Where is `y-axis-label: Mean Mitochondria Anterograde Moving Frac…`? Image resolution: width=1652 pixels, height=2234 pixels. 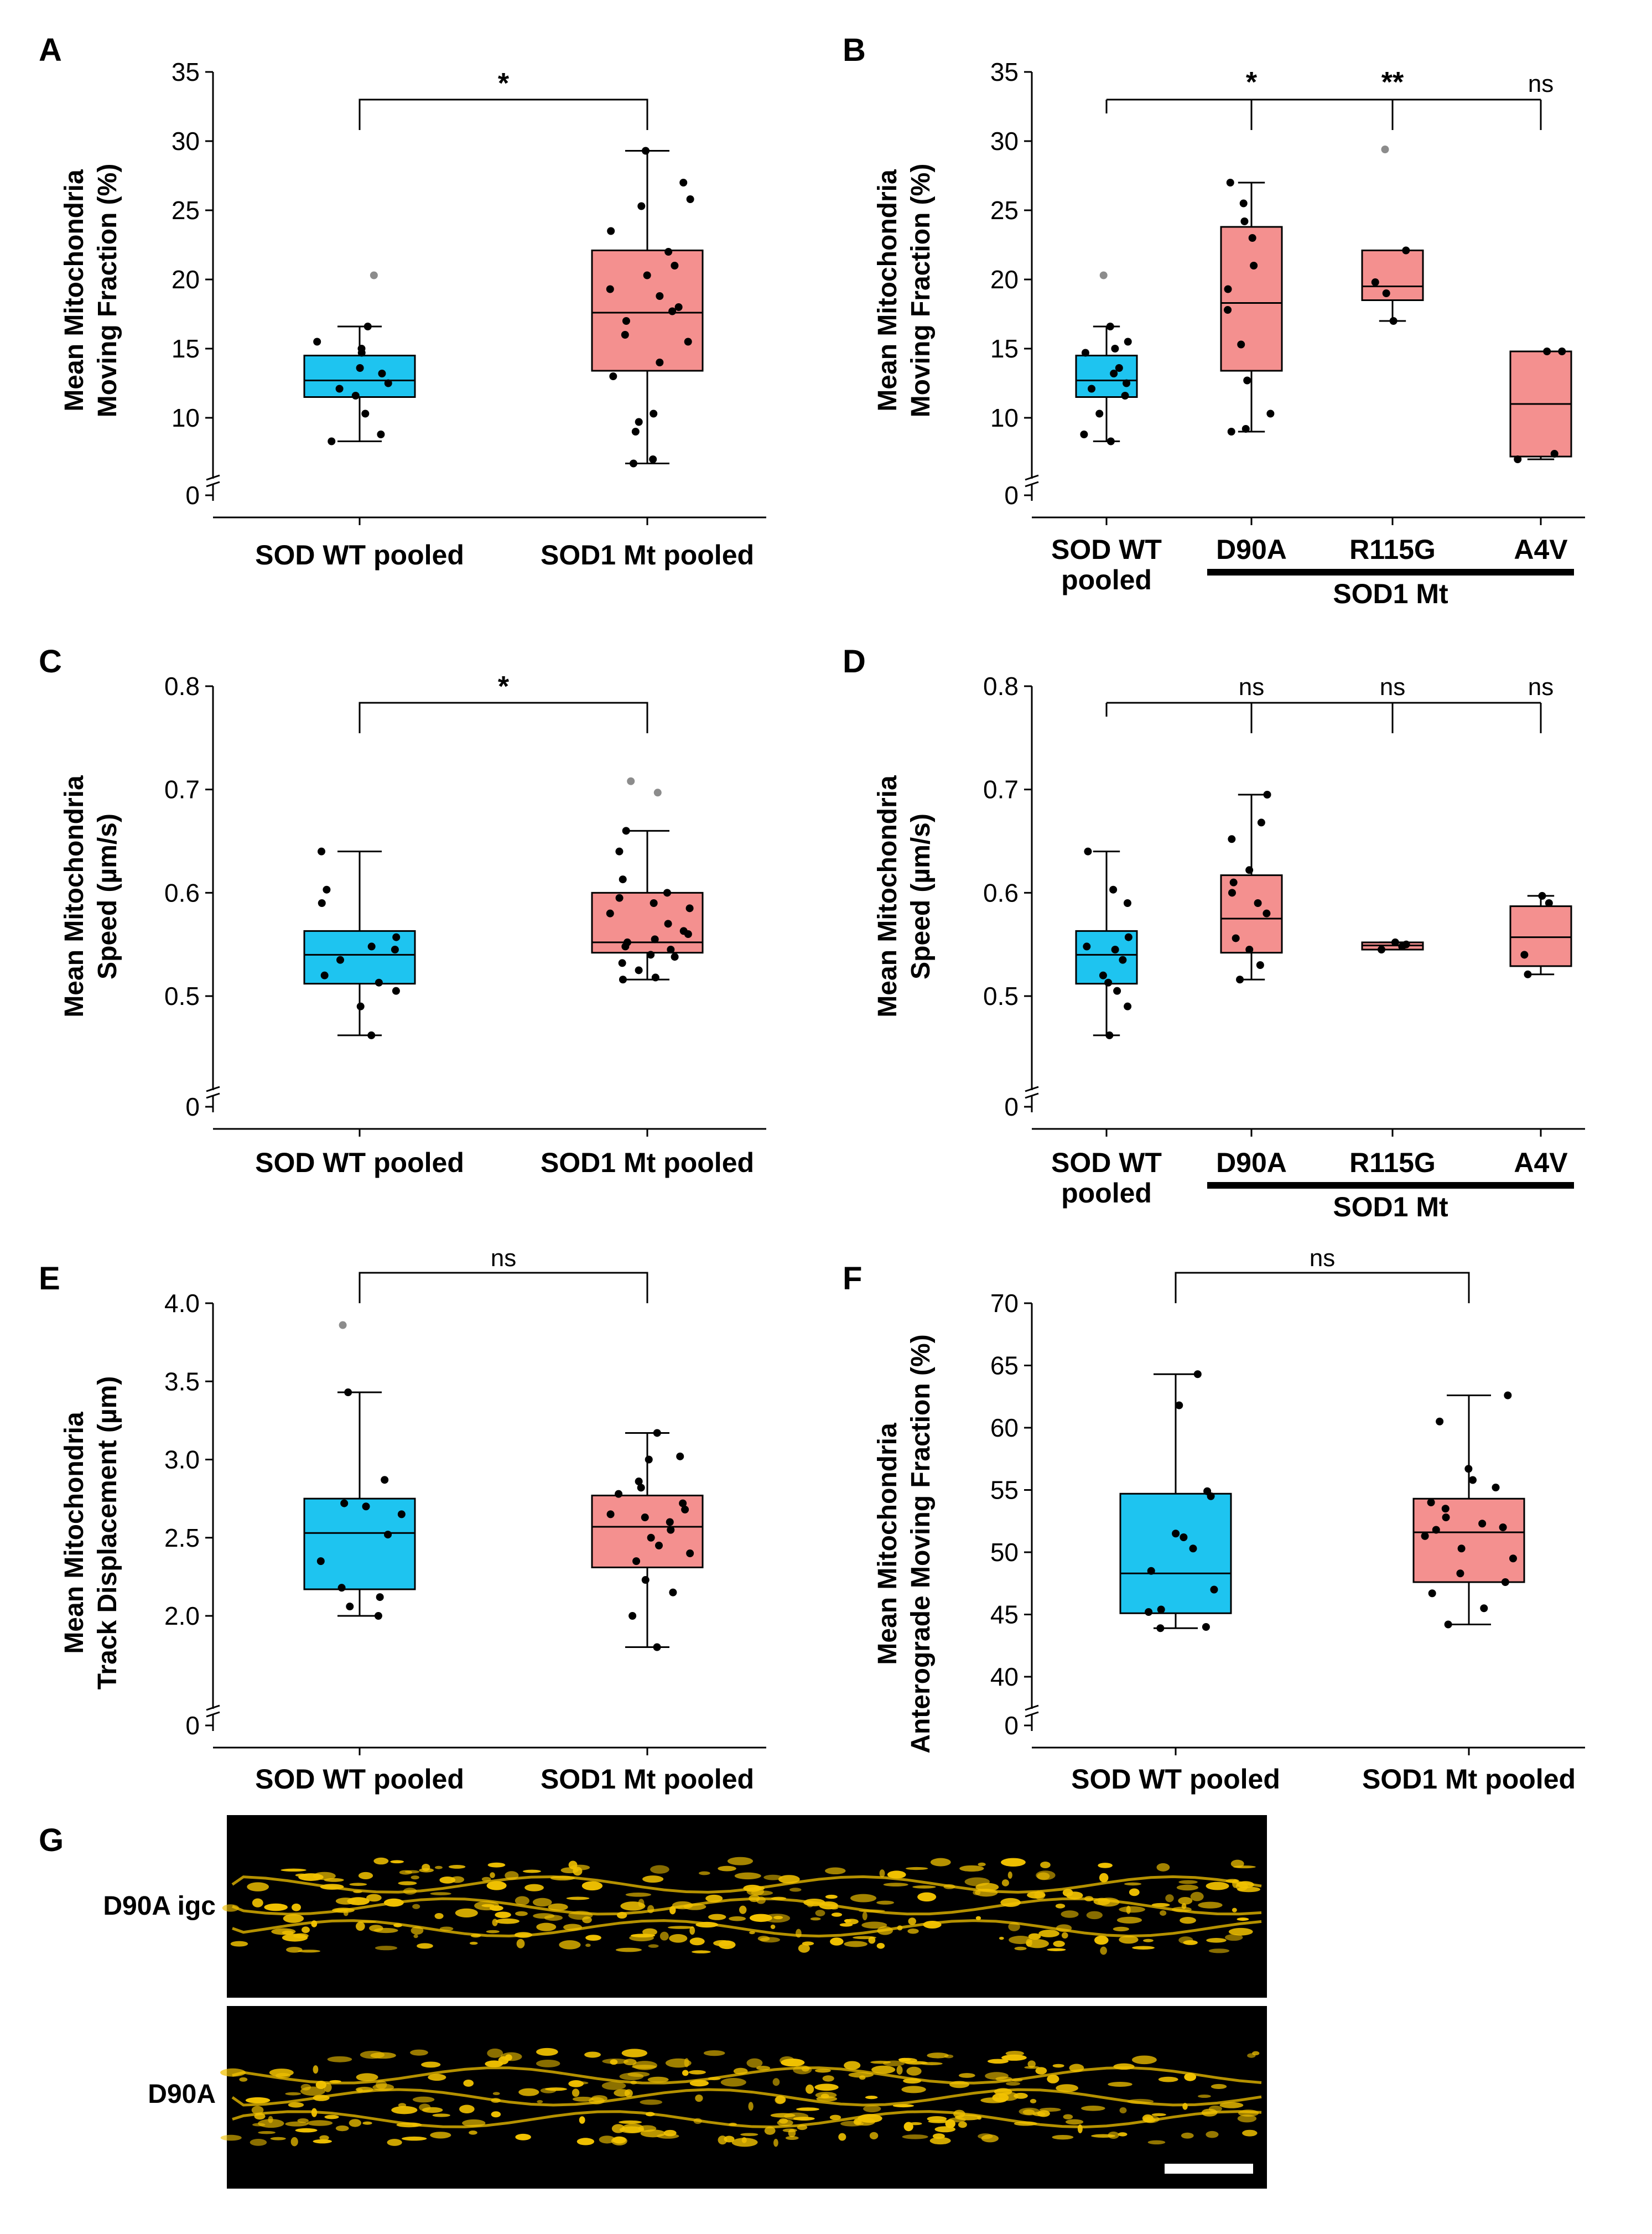
y-axis-label: Mean Mitochondria Anterograde Moving Frac… is located at coordinates (905, 1544).